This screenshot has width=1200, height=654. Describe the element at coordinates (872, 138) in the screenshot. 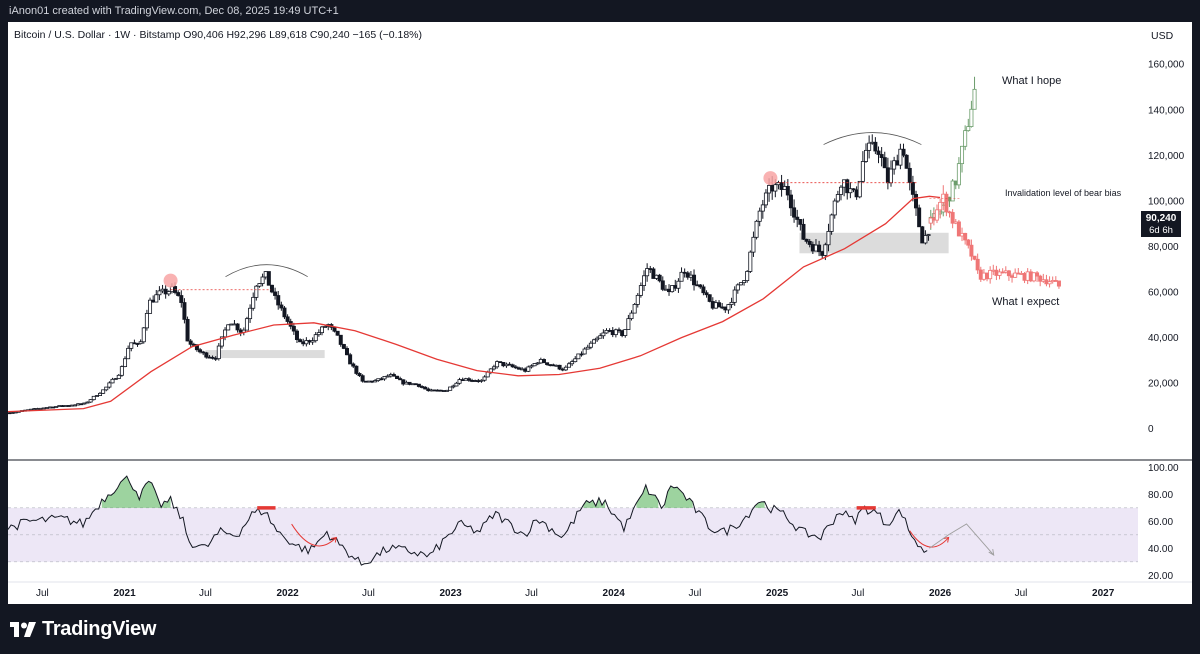

I see `arc` at that location.